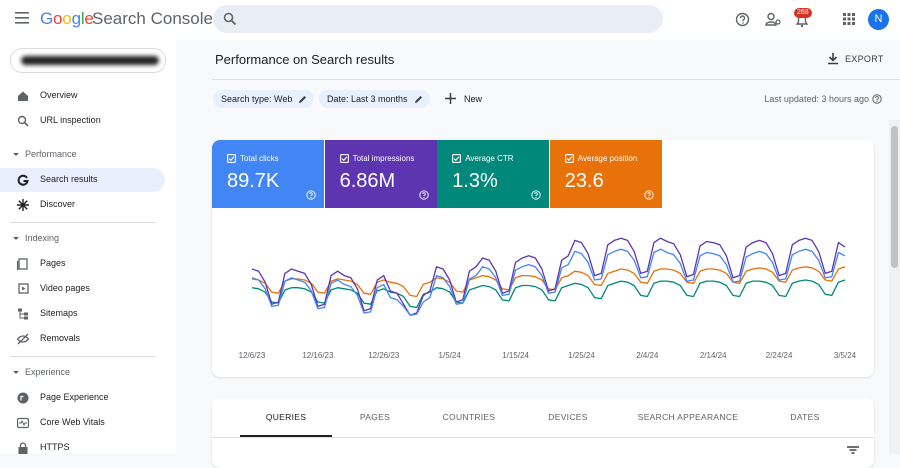  Describe the element at coordinates (584, 181) in the screenshot. I see `metric-value: 23.6` at that location.